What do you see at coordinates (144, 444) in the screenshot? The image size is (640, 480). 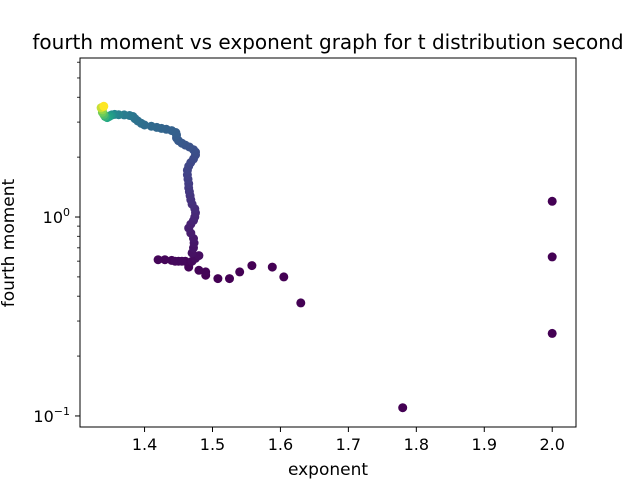 I see `x-tick-label: 1.4` at bounding box center [144, 444].